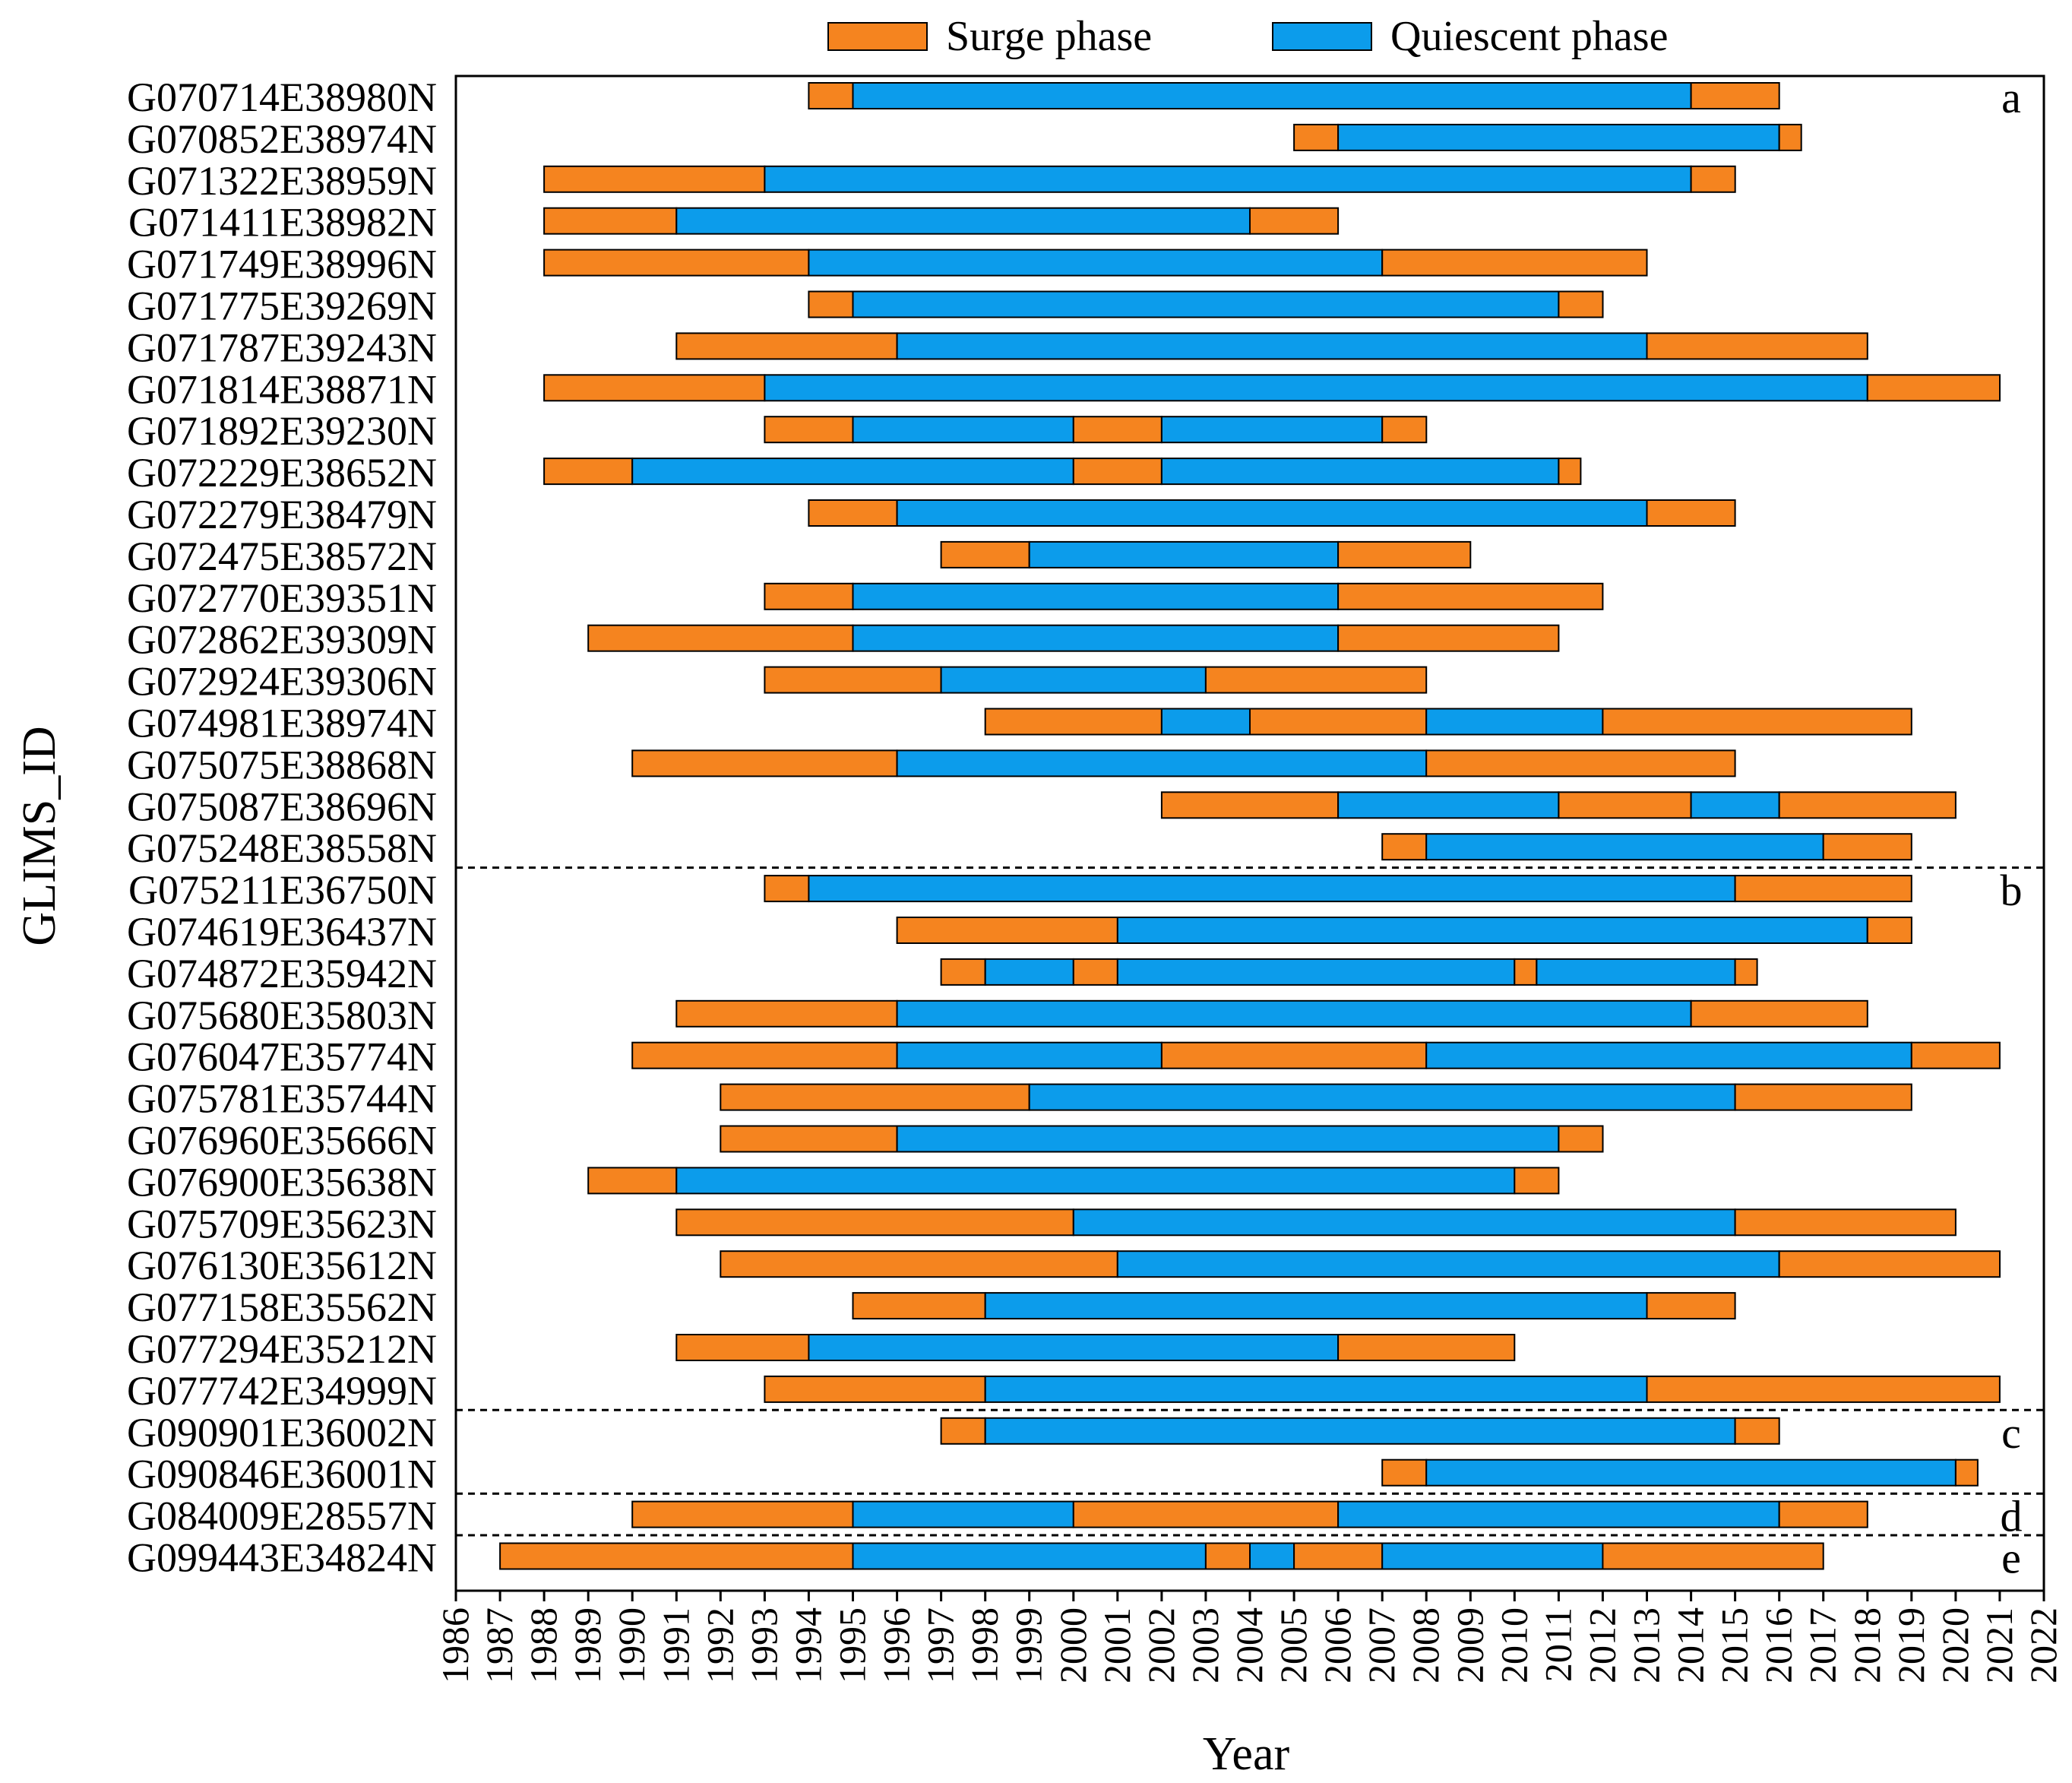 This screenshot has width=2072, height=1783. What do you see at coordinates (631, 1645) in the screenshot?
I see `x-tick-label-1990: 1990` at bounding box center [631, 1645].